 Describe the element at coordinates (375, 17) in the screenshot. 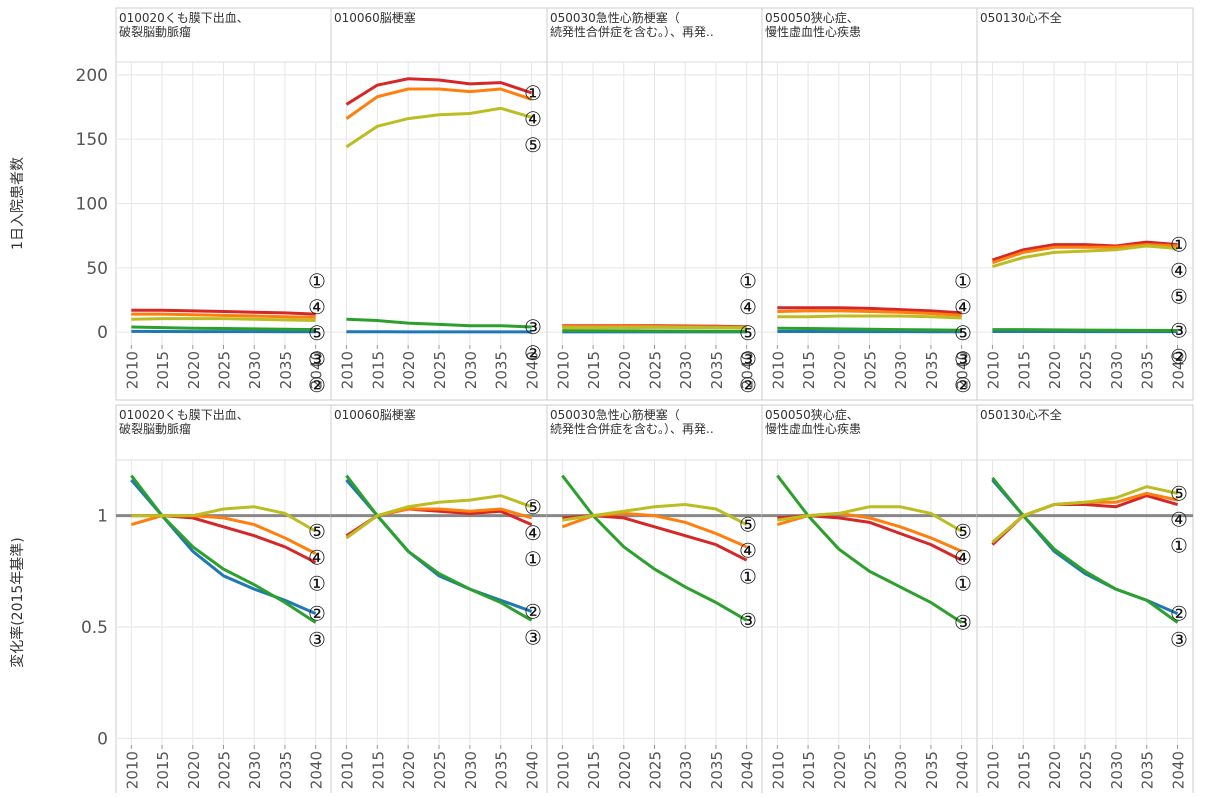

I see `panel-title: 010060脳梗塞` at that location.